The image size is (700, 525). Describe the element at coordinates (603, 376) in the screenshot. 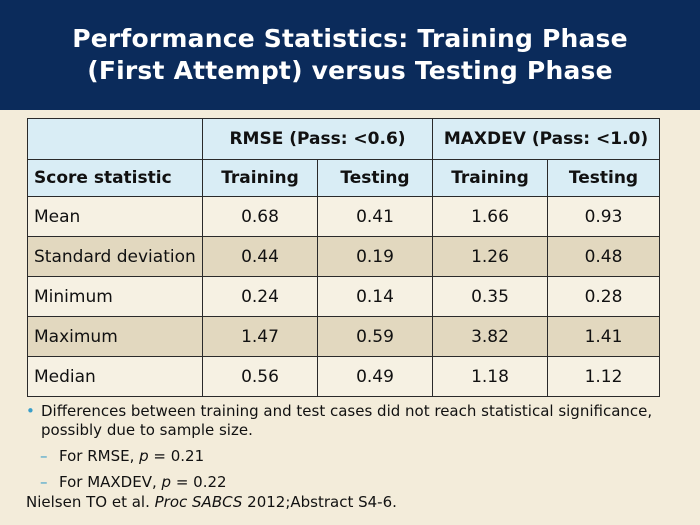

I see `table-cell: 1.12` at that location.